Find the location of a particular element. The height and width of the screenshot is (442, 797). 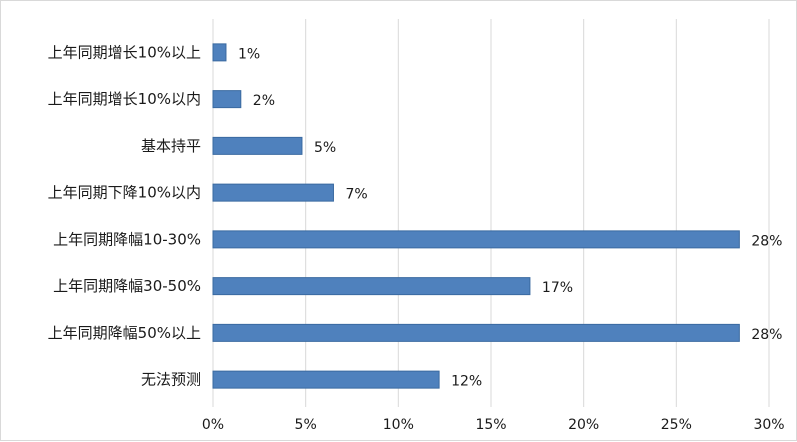

category-label: 无法预测 is located at coordinates (171, 380).